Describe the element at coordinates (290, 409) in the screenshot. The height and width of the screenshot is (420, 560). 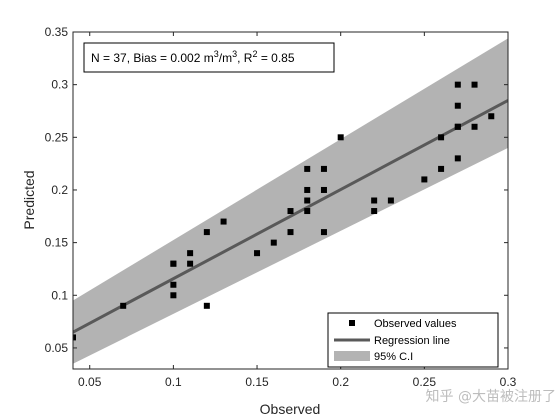
I see `x-axis-label: Observed` at that location.